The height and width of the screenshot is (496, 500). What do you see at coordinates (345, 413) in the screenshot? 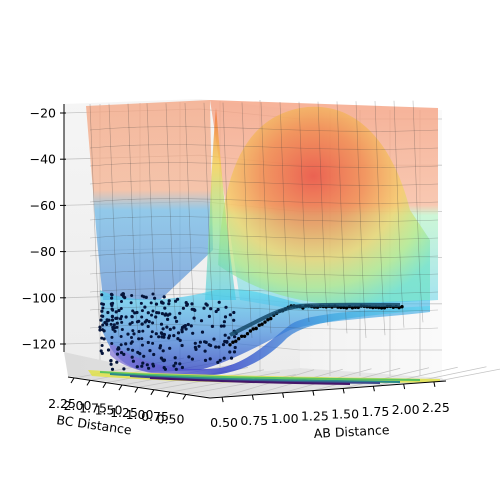
I see `ab-tick-label: 1.50` at bounding box center [345, 413].